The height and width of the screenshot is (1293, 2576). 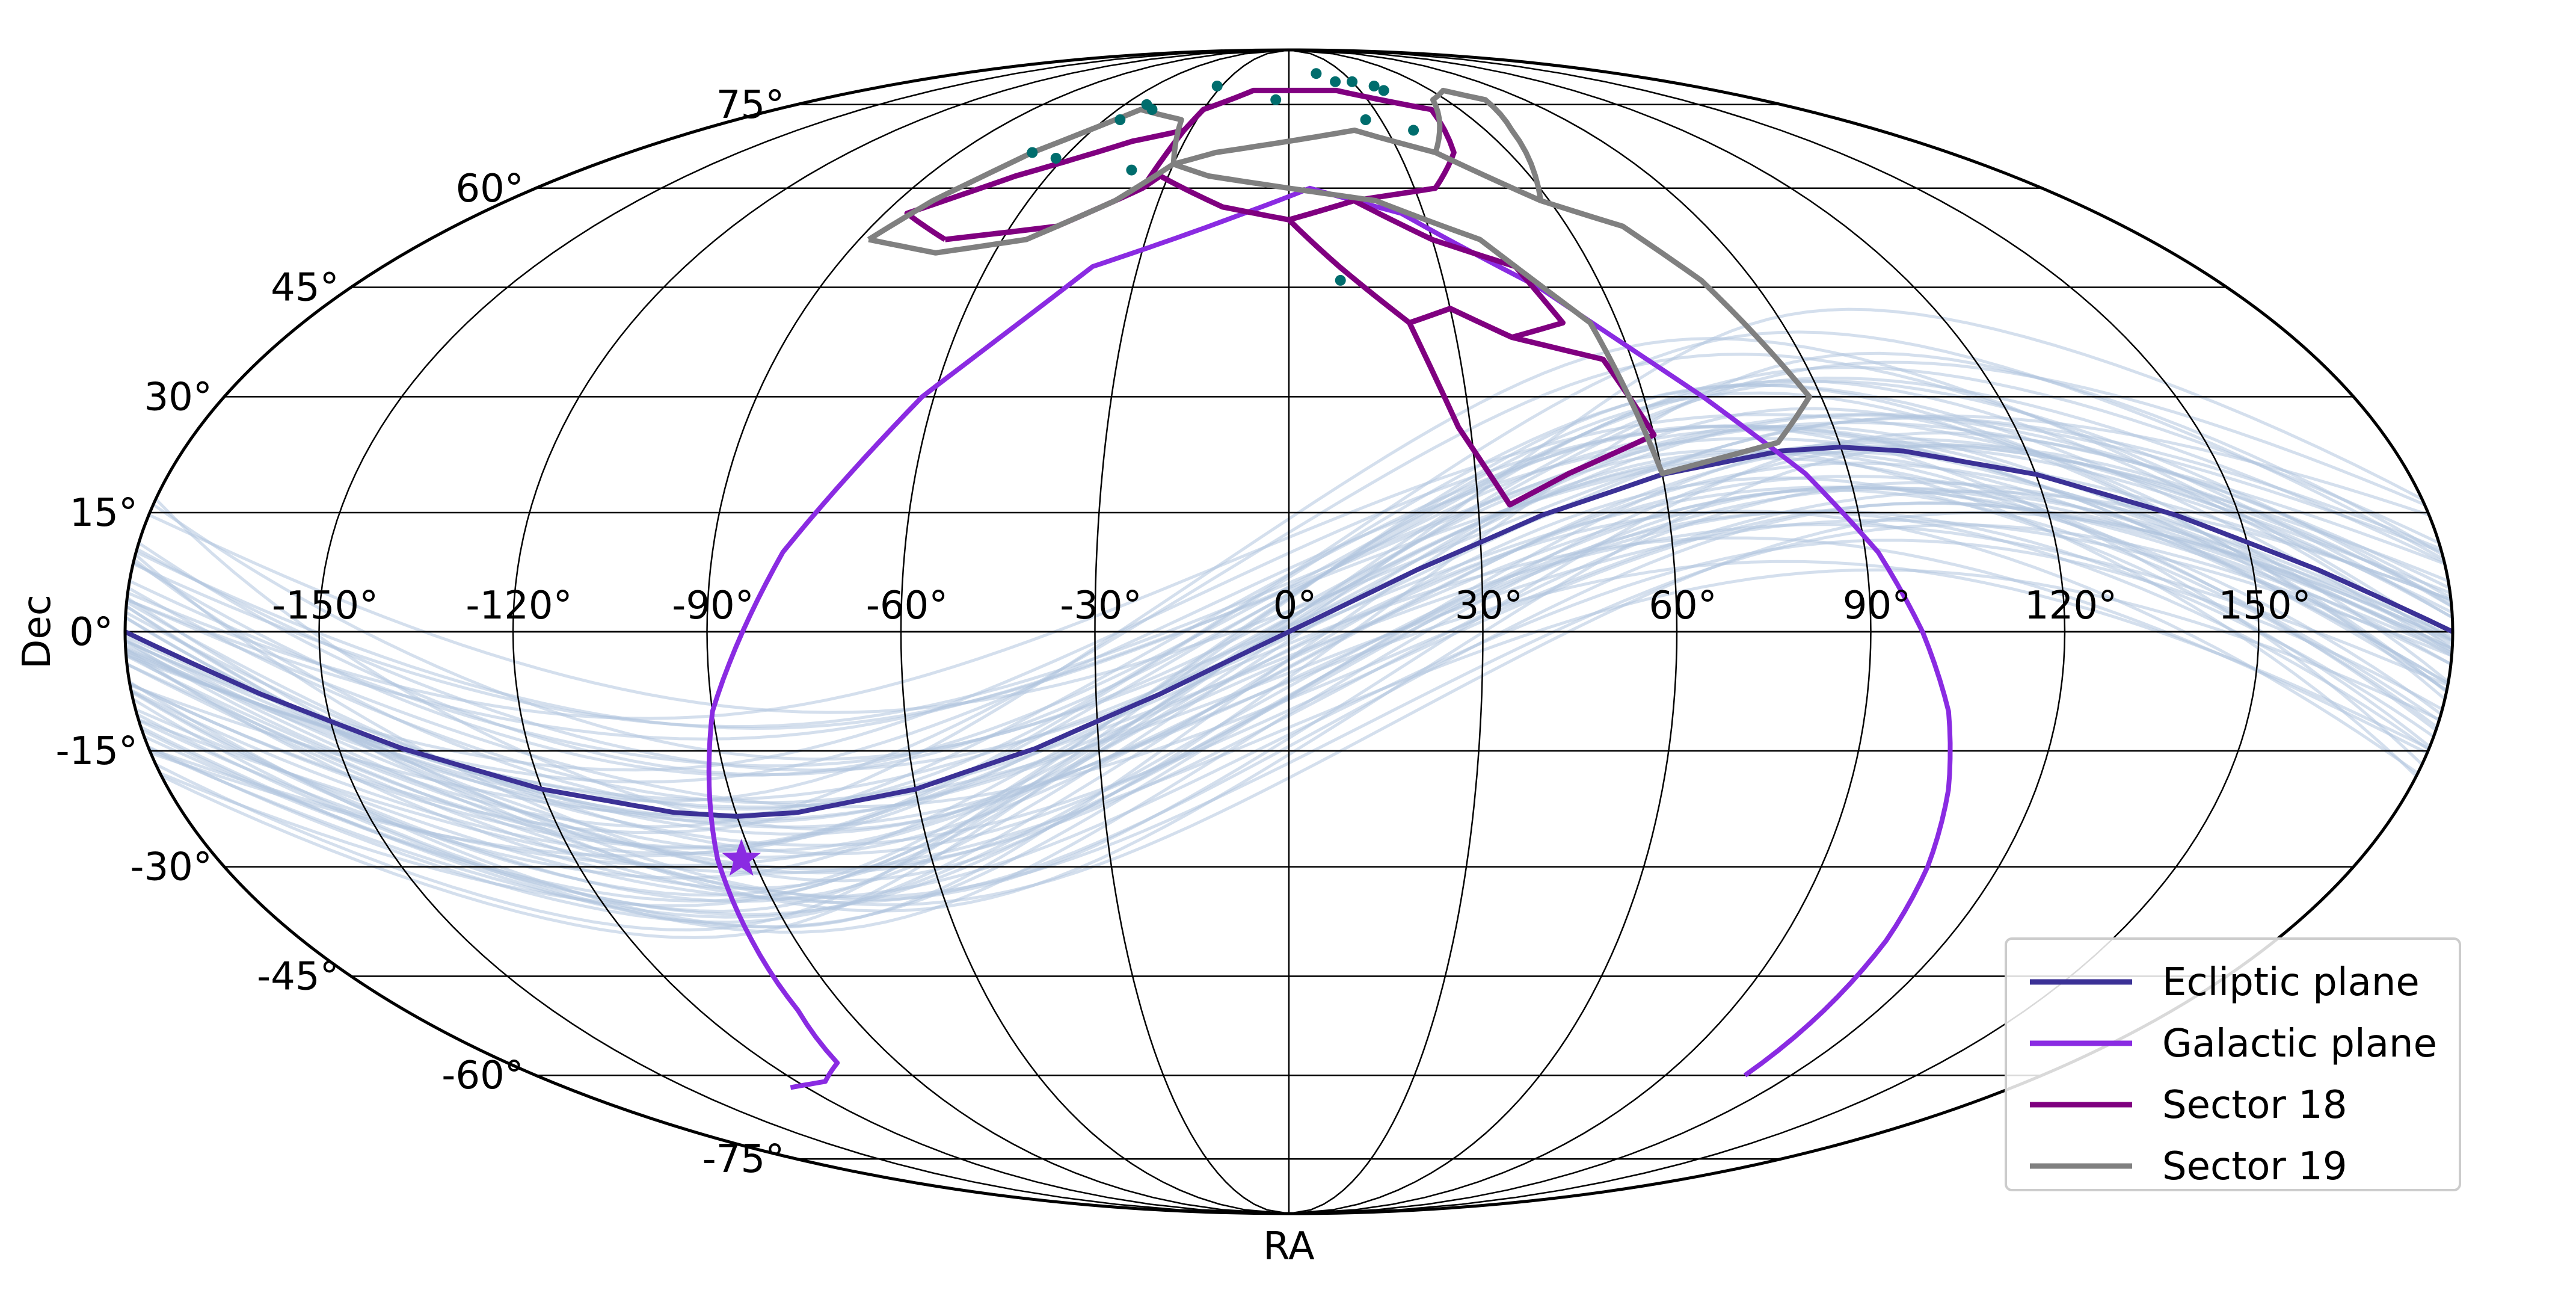 What do you see at coordinates (2291, 982) in the screenshot?
I see `legend-label: Ecliptic plane` at bounding box center [2291, 982].